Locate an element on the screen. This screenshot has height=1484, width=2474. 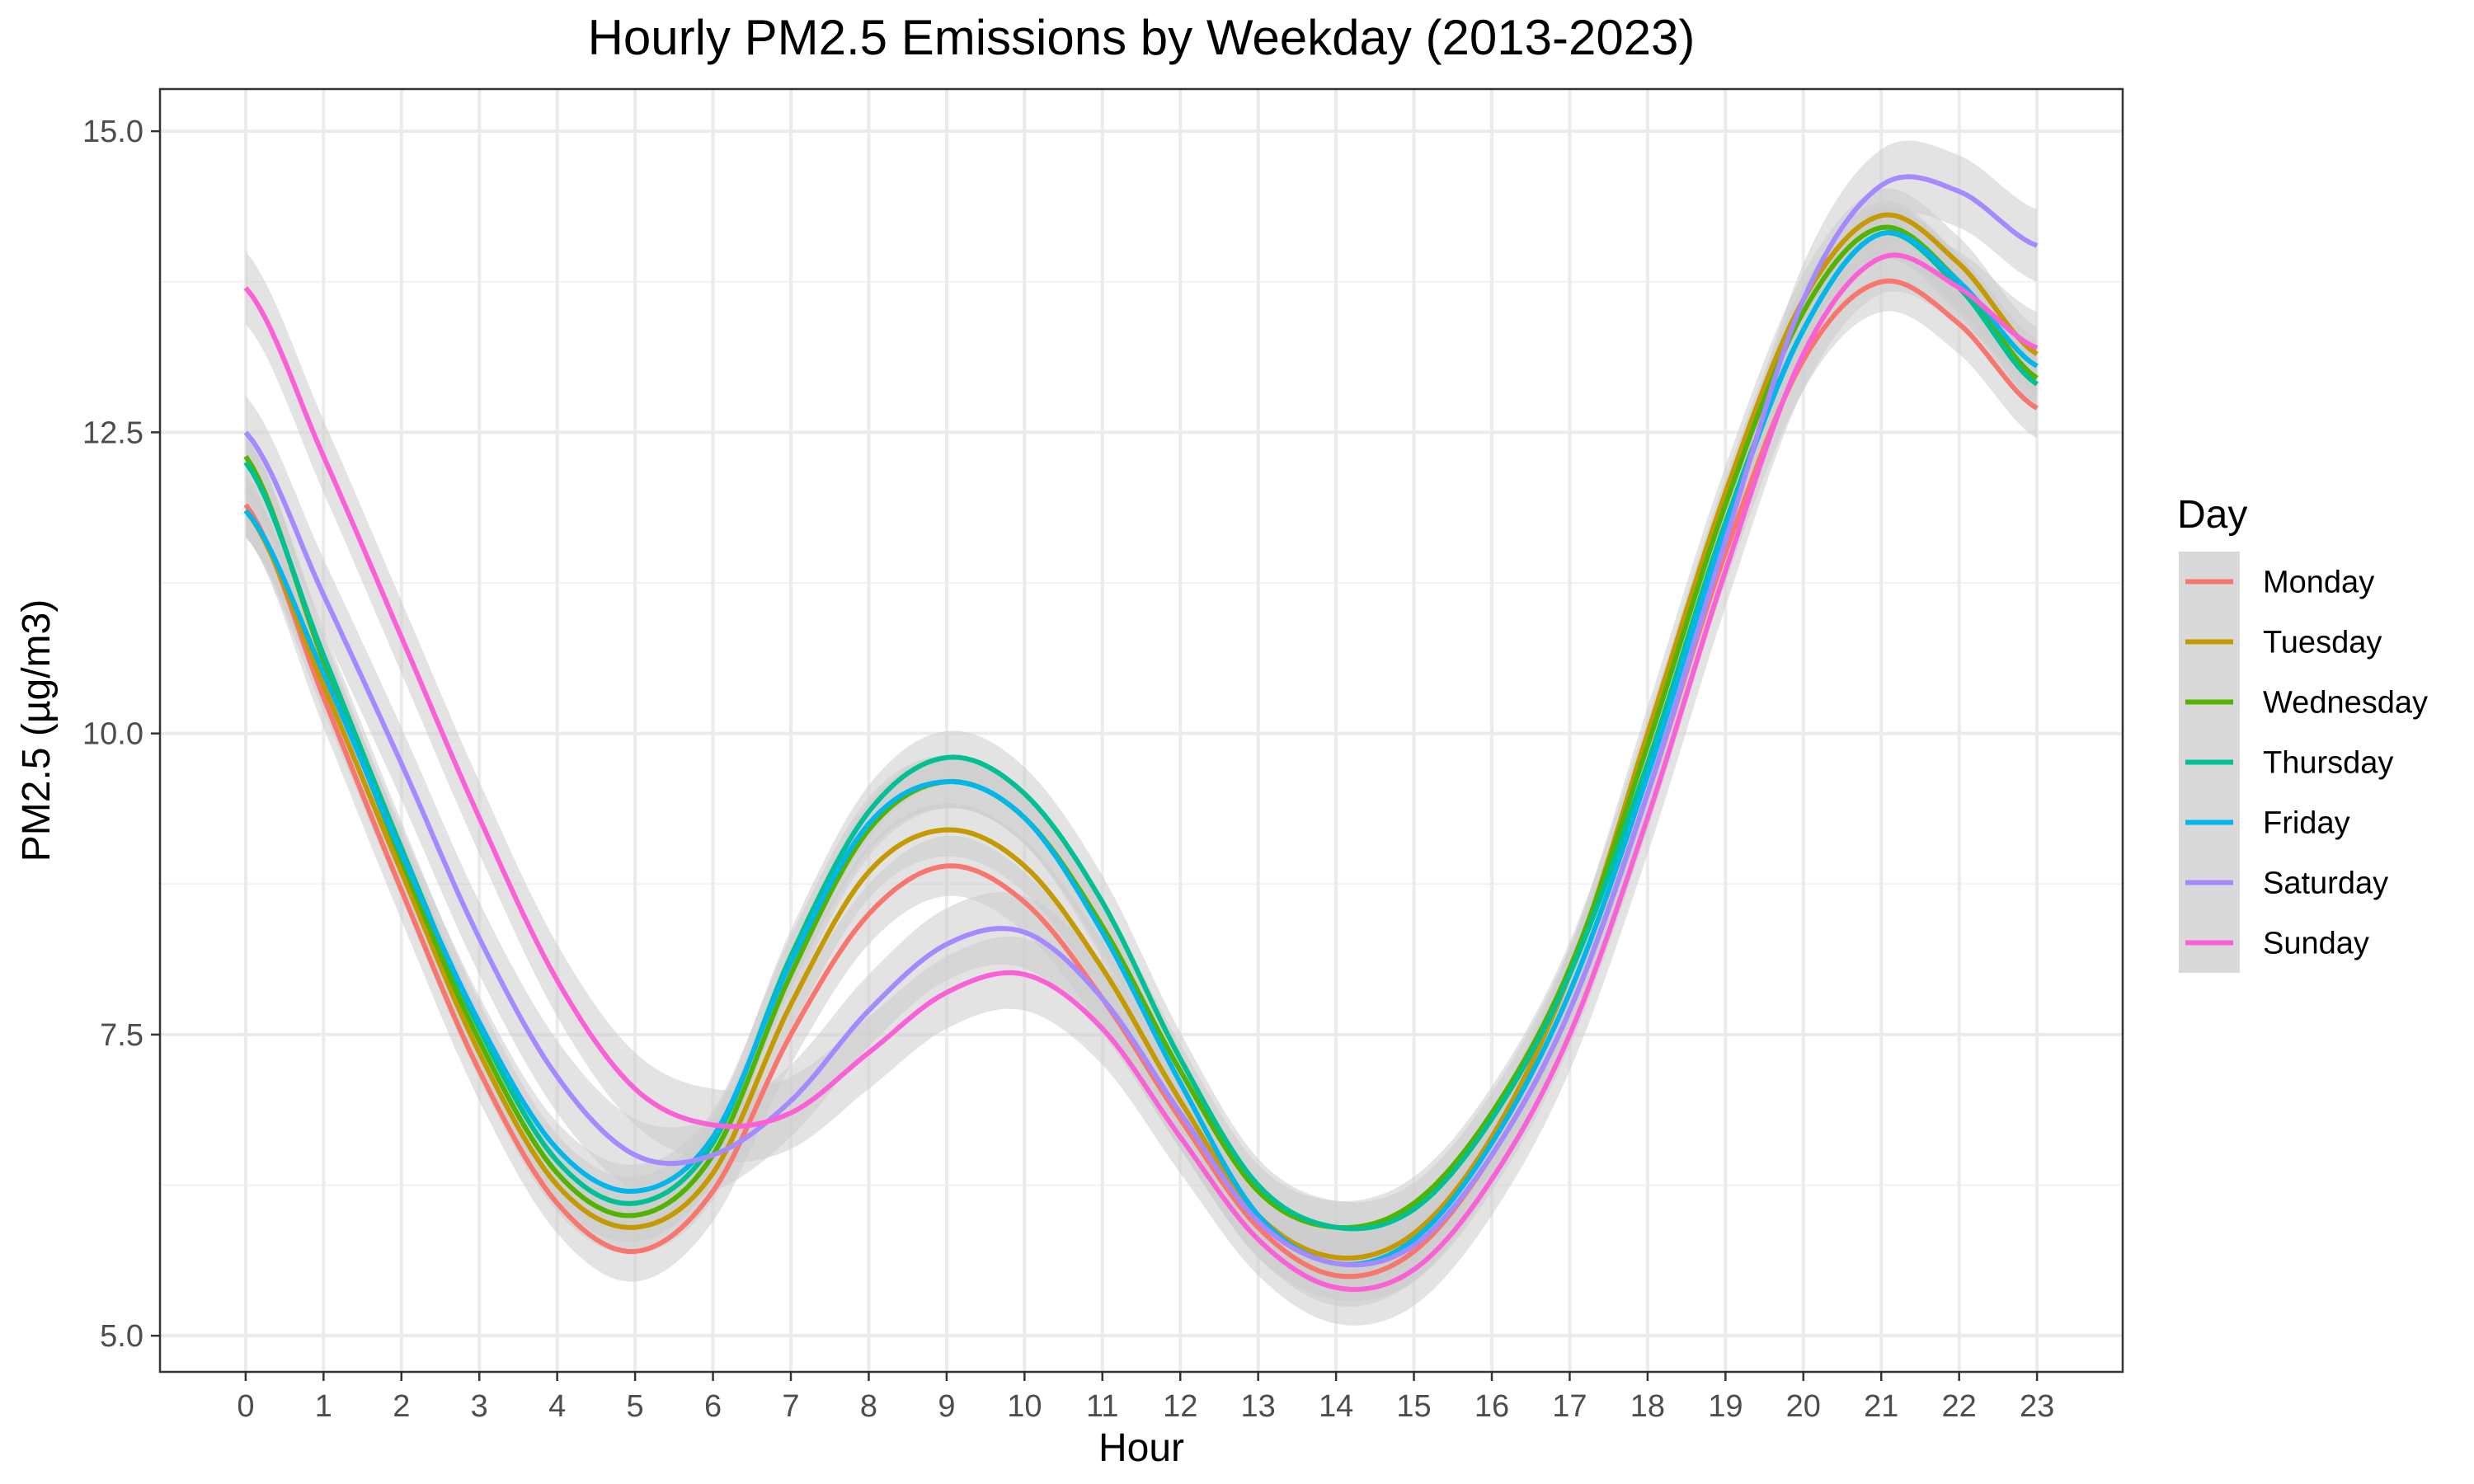
x-tick-label: 3 is located at coordinates (479, 1406).